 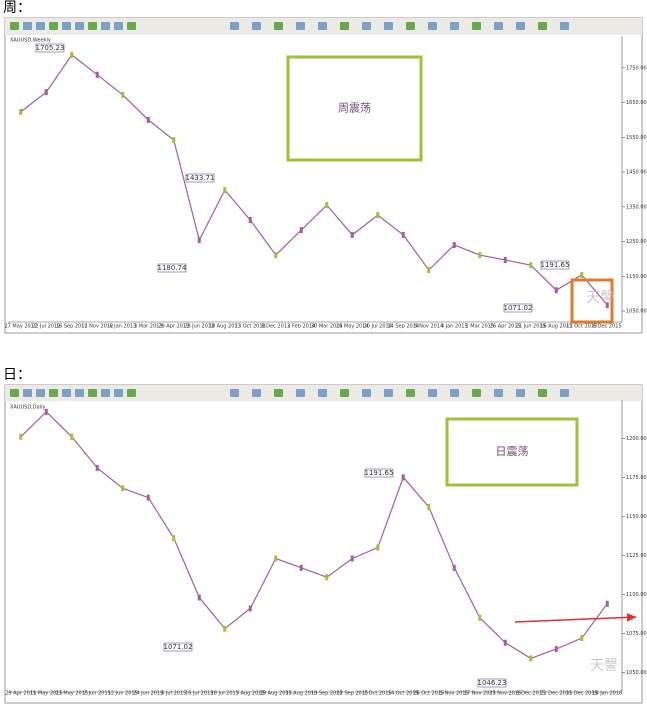 I want to click on x-tick-label: 10 Sep 2015, so click(x=327, y=694).